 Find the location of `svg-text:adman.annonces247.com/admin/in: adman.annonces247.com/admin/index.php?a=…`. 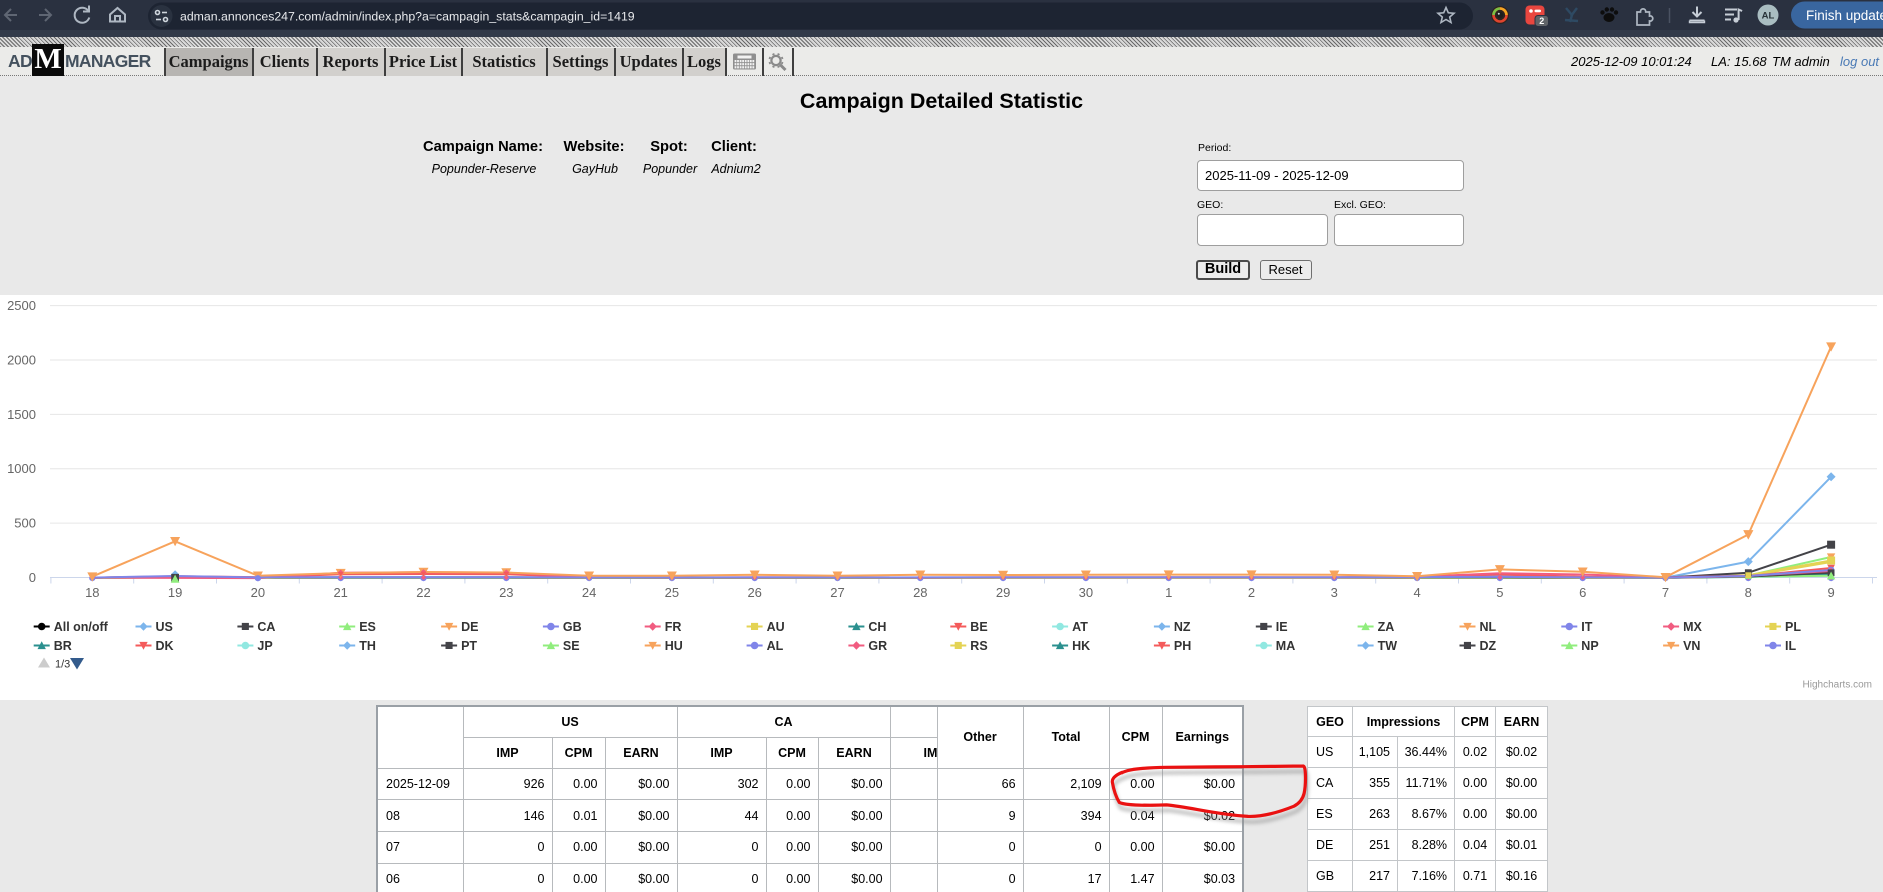

svg-text:adman.annonces247.com/admin/in: adman.annonces247.com/admin/index.php?a=… is located at coordinates (407, 17).